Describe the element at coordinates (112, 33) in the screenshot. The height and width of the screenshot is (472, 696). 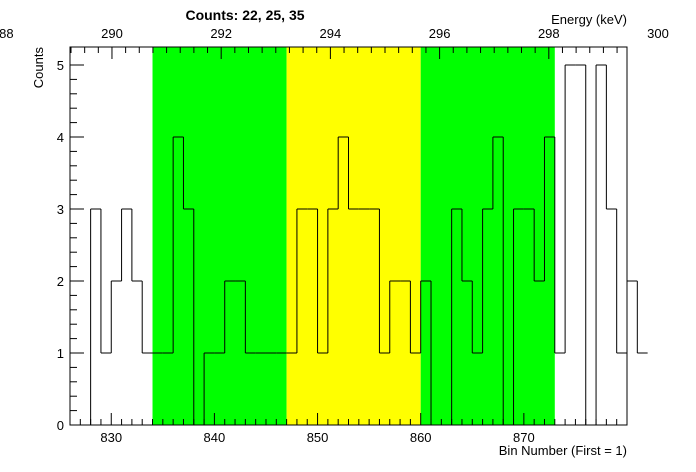
I see `top-tick-label: 290` at that location.